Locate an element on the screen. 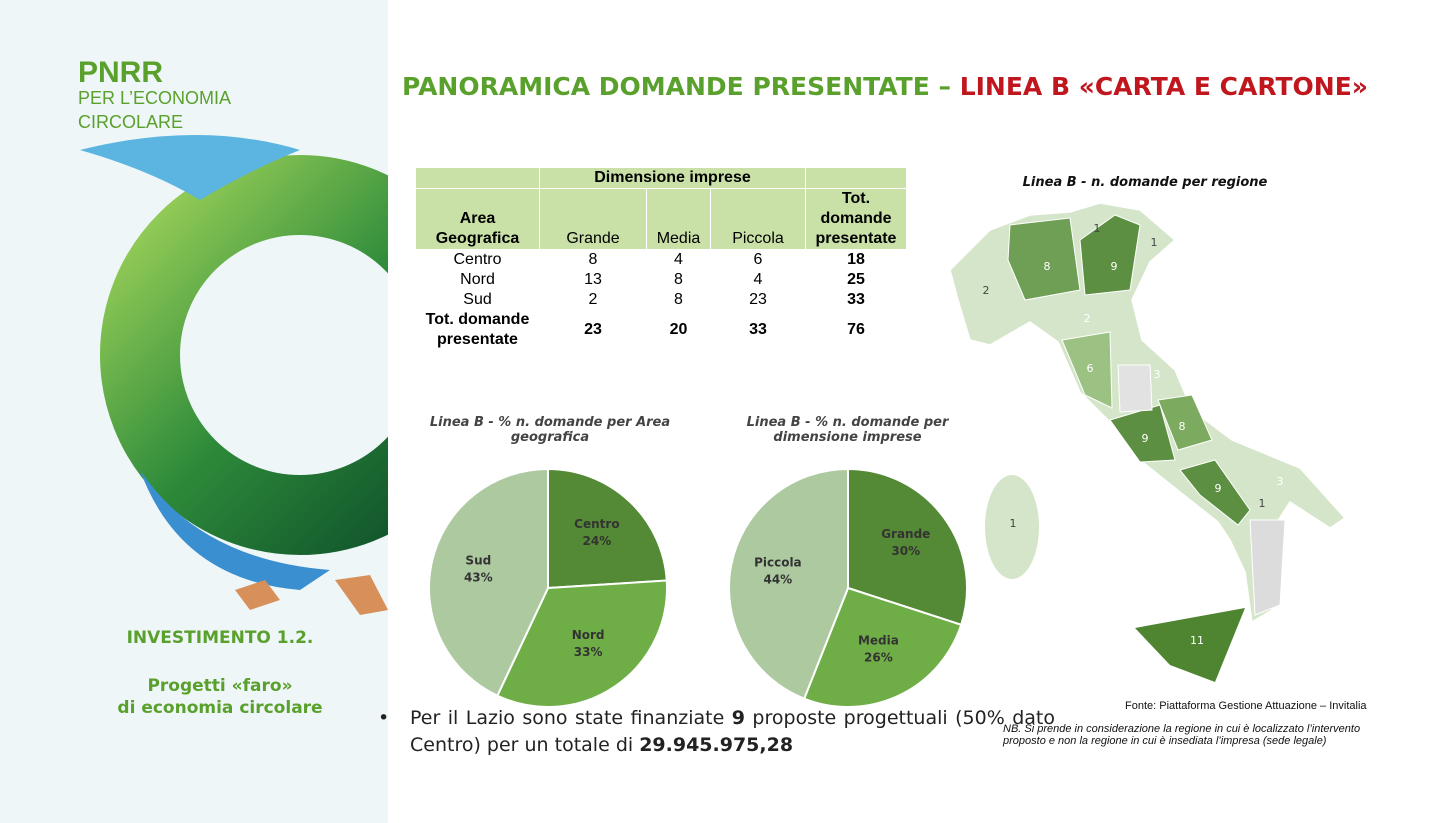 The height and width of the screenshot is (823, 1440). cell: Sud is located at coordinates (477, 299).